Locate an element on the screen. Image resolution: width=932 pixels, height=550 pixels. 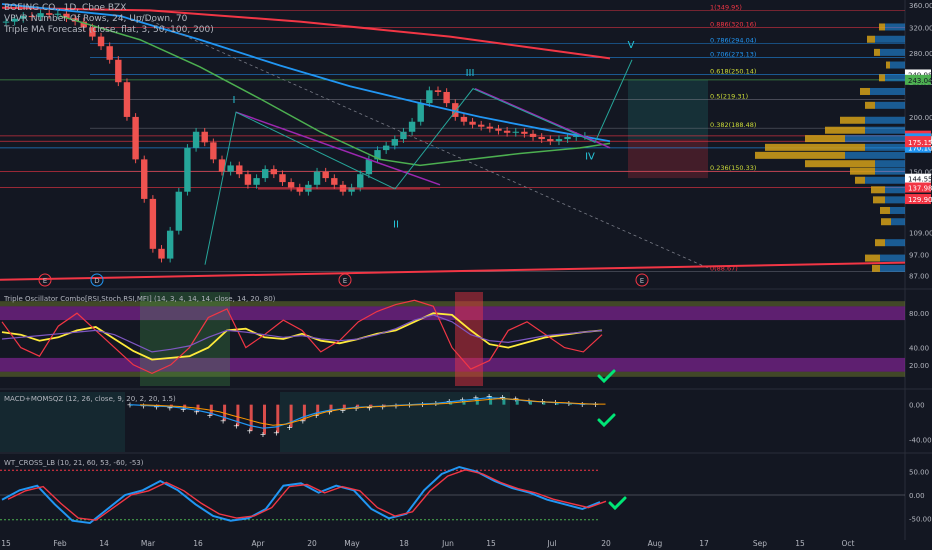
fib-level-label: 0.236(150.33) is located at coordinates (733, 168).